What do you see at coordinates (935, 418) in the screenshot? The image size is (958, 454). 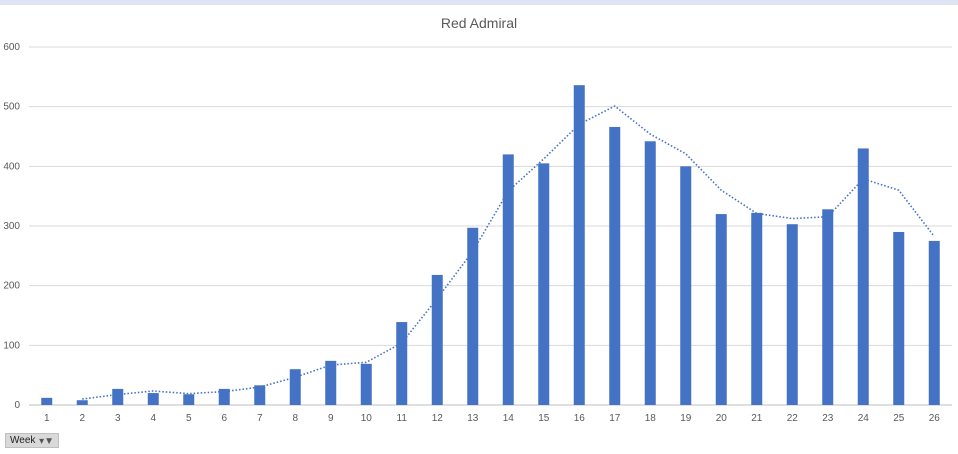 I see `x-tick-label: 26` at bounding box center [935, 418].